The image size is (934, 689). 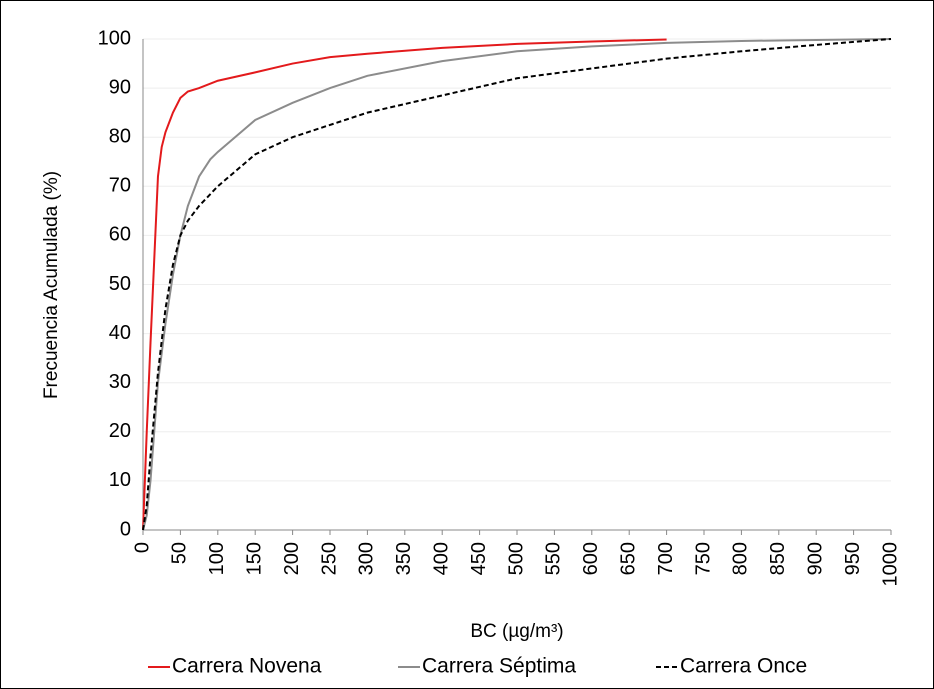 I want to click on x-tick-label: 750, so click(x=703, y=558).